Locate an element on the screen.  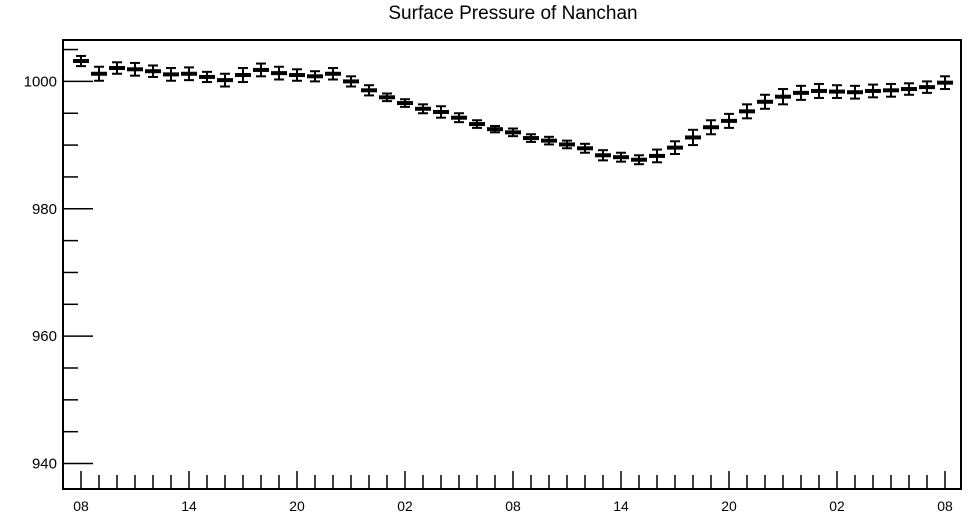
y-axis: 940 960 980 1000 is located at coordinates (58, 260).